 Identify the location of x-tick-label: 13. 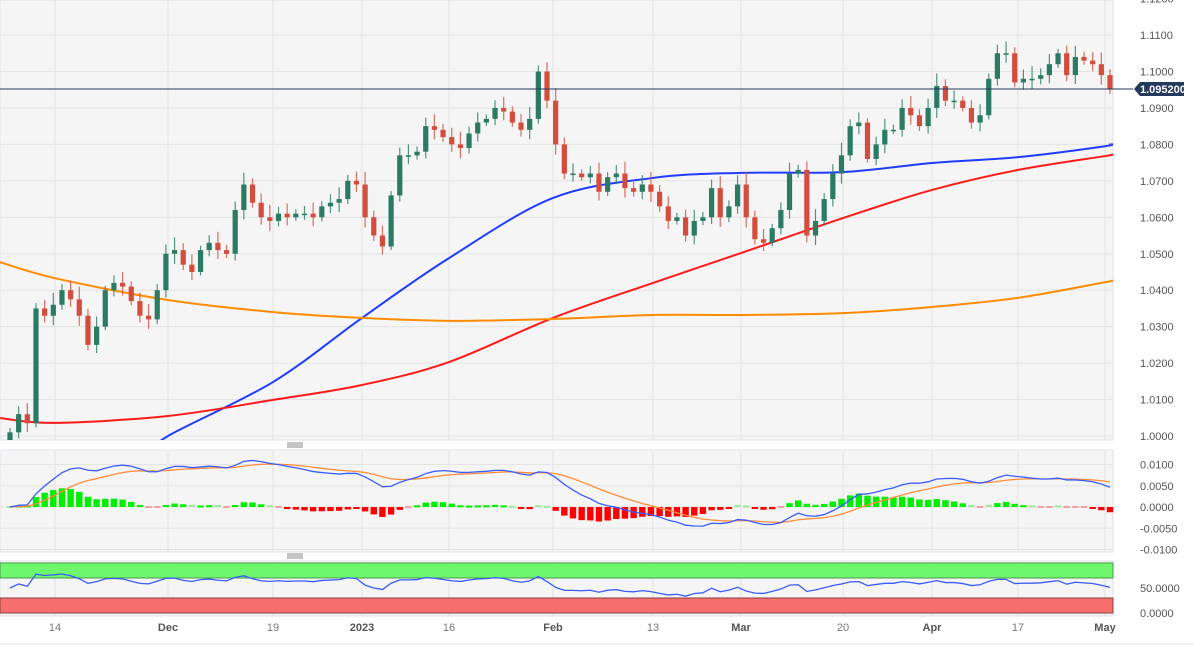
(653, 628).